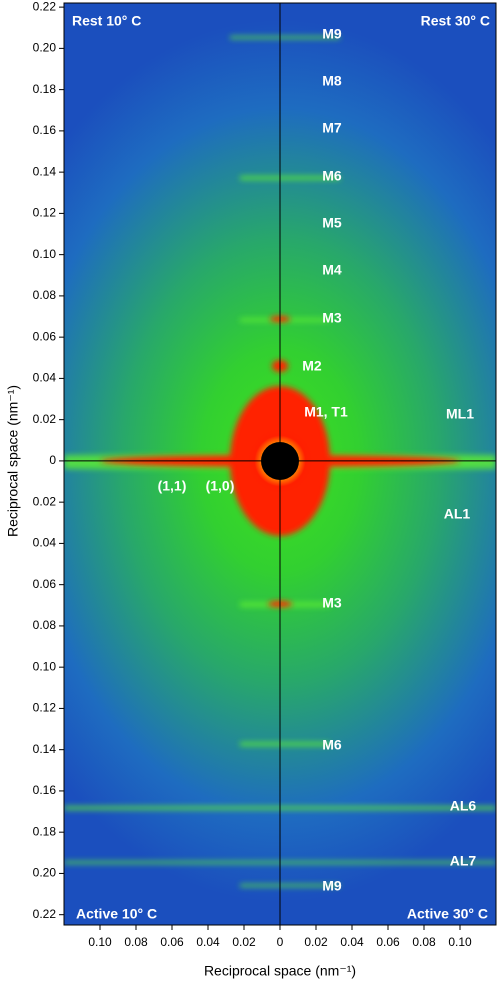 This screenshot has width=500, height=990. What do you see at coordinates (463, 861) in the screenshot?
I see `annotation: AL7` at bounding box center [463, 861].